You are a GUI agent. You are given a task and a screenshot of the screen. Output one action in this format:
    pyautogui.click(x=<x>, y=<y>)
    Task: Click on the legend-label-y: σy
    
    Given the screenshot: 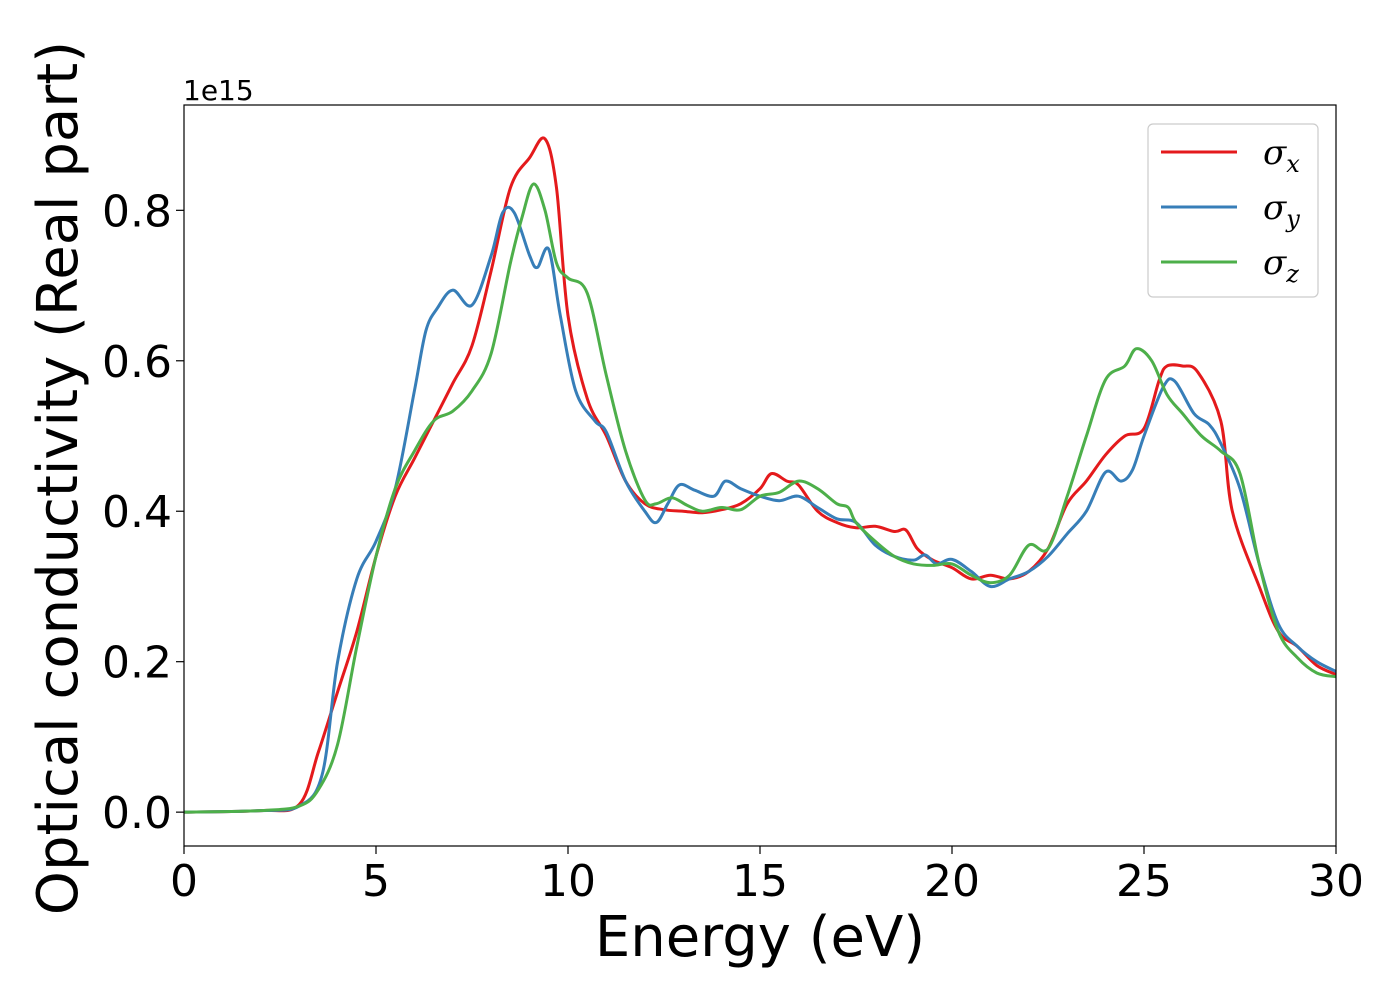 What is the action you would take?
    pyautogui.click(x=1281, y=210)
    